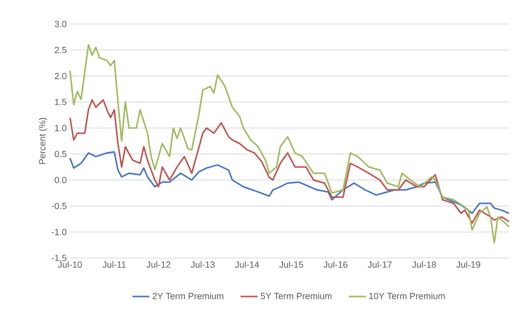 The width and height of the screenshot is (531, 322). What do you see at coordinates (114, 264) in the screenshot?
I see `x-tick-label: Jul-11` at bounding box center [114, 264].